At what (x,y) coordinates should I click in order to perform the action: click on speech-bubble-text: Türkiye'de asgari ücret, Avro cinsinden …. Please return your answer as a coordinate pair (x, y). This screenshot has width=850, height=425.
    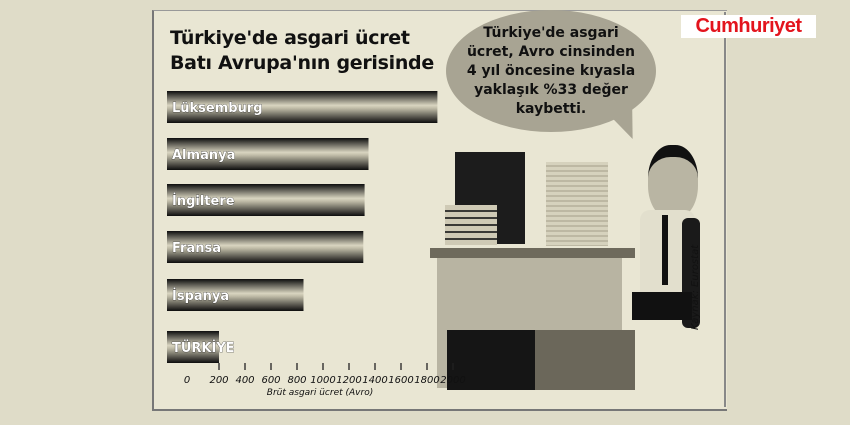
    Looking at the image, I should click on (551, 71).